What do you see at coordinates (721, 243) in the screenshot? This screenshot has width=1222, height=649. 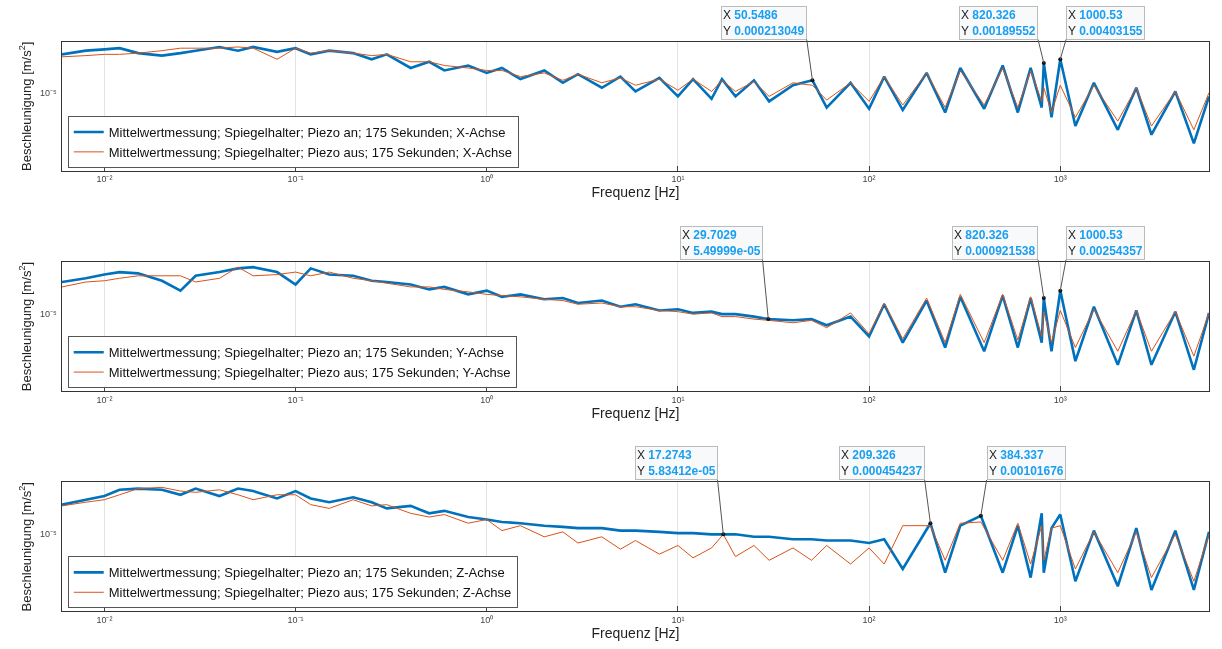 I see `annotation: X 29.7029 Y 5.49999e-05` at bounding box center [721, 243].